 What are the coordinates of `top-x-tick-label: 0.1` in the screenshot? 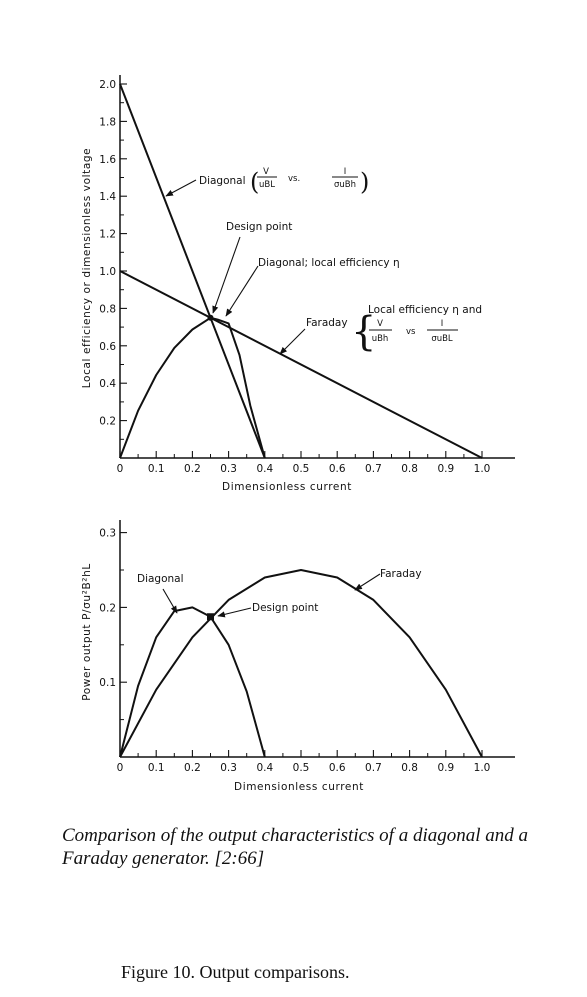 It's located at (156, 469).